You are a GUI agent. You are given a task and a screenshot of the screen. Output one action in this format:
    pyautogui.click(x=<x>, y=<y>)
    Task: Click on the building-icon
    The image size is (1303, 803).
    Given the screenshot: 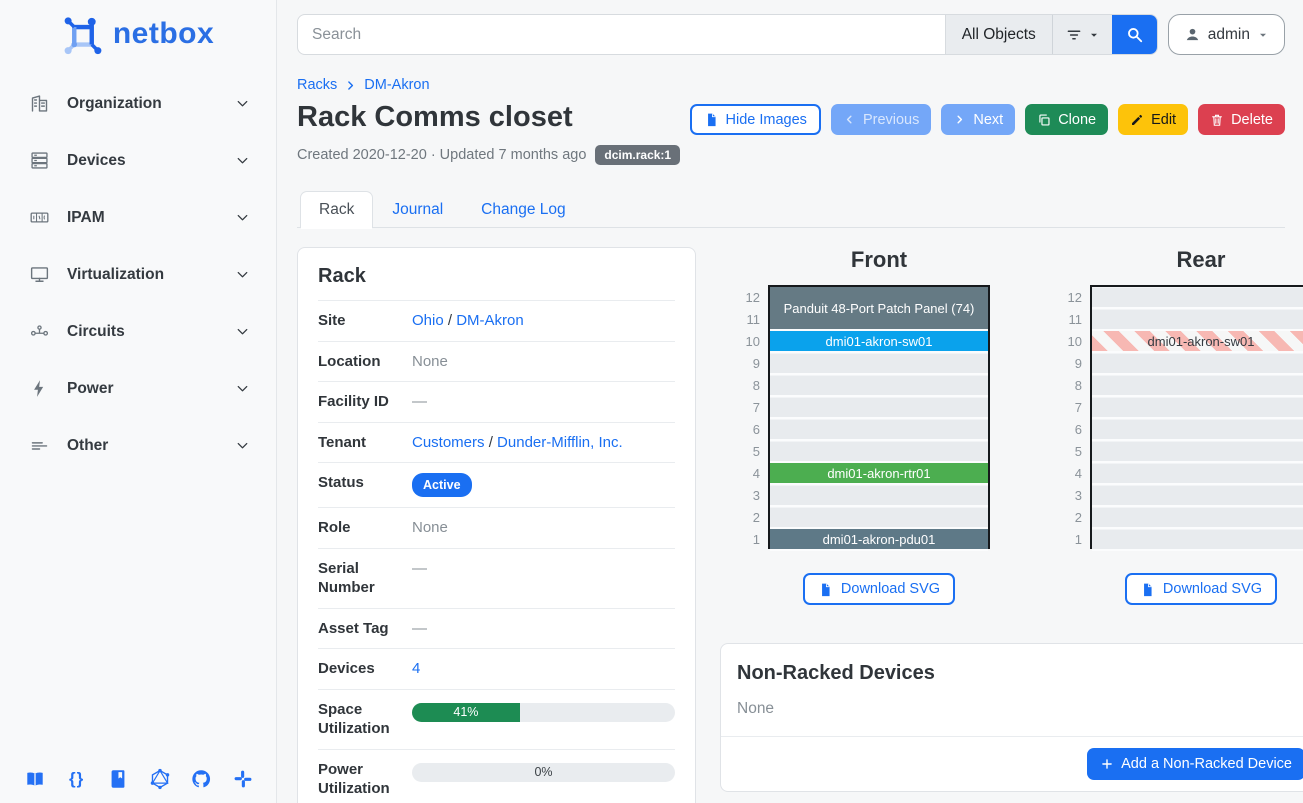 What is the action you would take?
    pyautogui.click(x=39, y=103)
    